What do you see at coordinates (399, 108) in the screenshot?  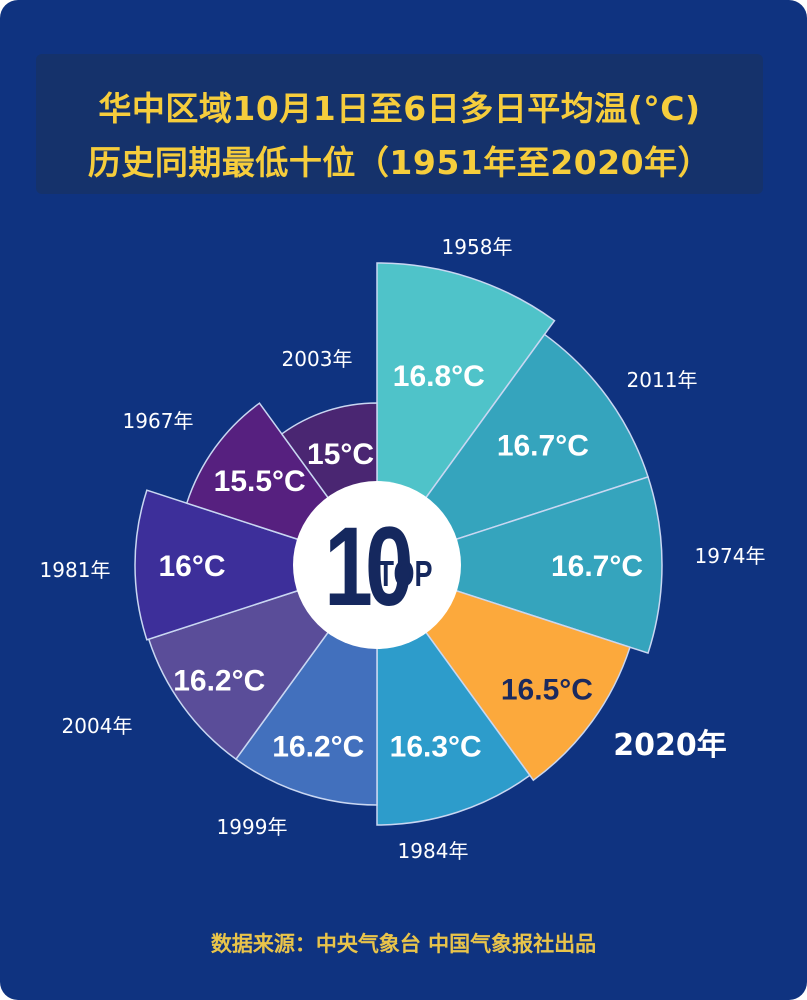 I see `title-line-1: 华中区域10月1日至6日多日平均温(°C)` at bounding box center [399, 108].